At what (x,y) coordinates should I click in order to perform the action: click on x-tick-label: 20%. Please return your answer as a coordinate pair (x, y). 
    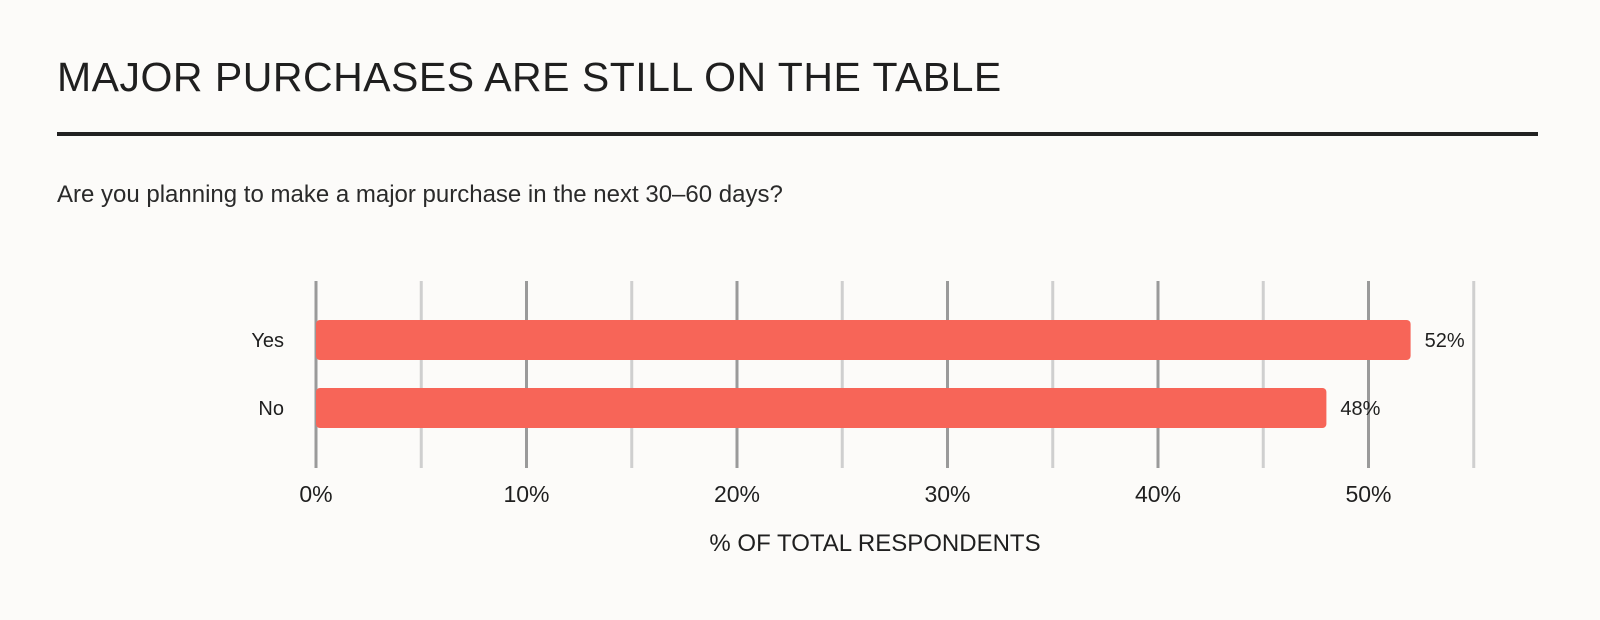
    Looking at the image, I should click on (737, 494).